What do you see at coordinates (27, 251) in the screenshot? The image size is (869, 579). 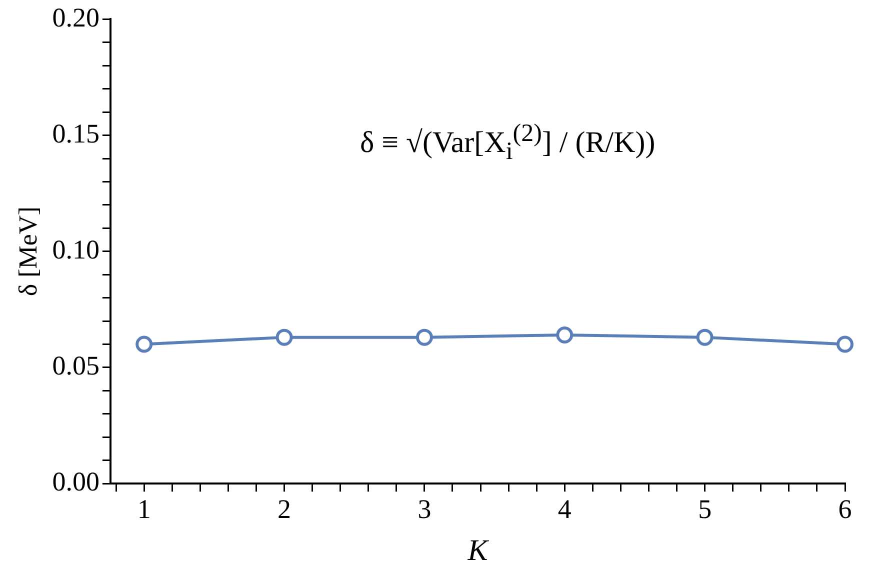 I see `y-axis-title: δ [MeV]` at bounding box center [27, 251].